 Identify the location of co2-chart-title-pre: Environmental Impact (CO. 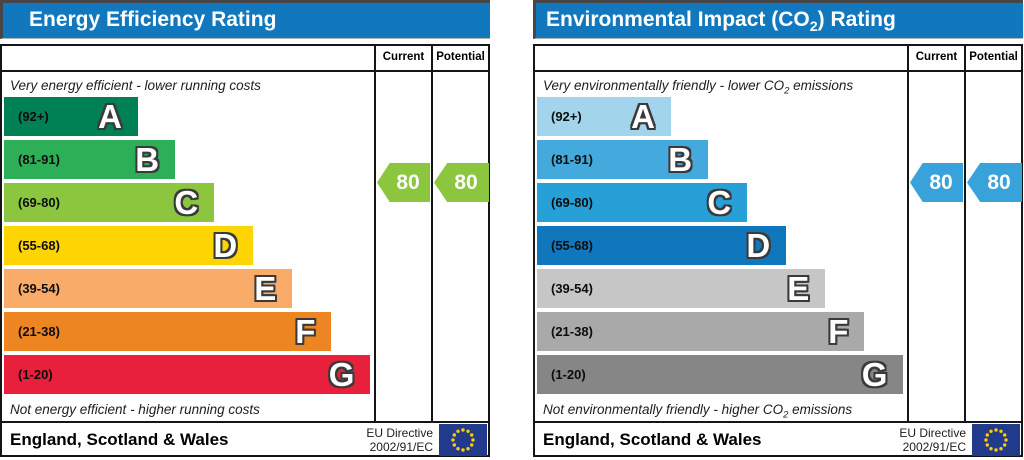
(678, 19).